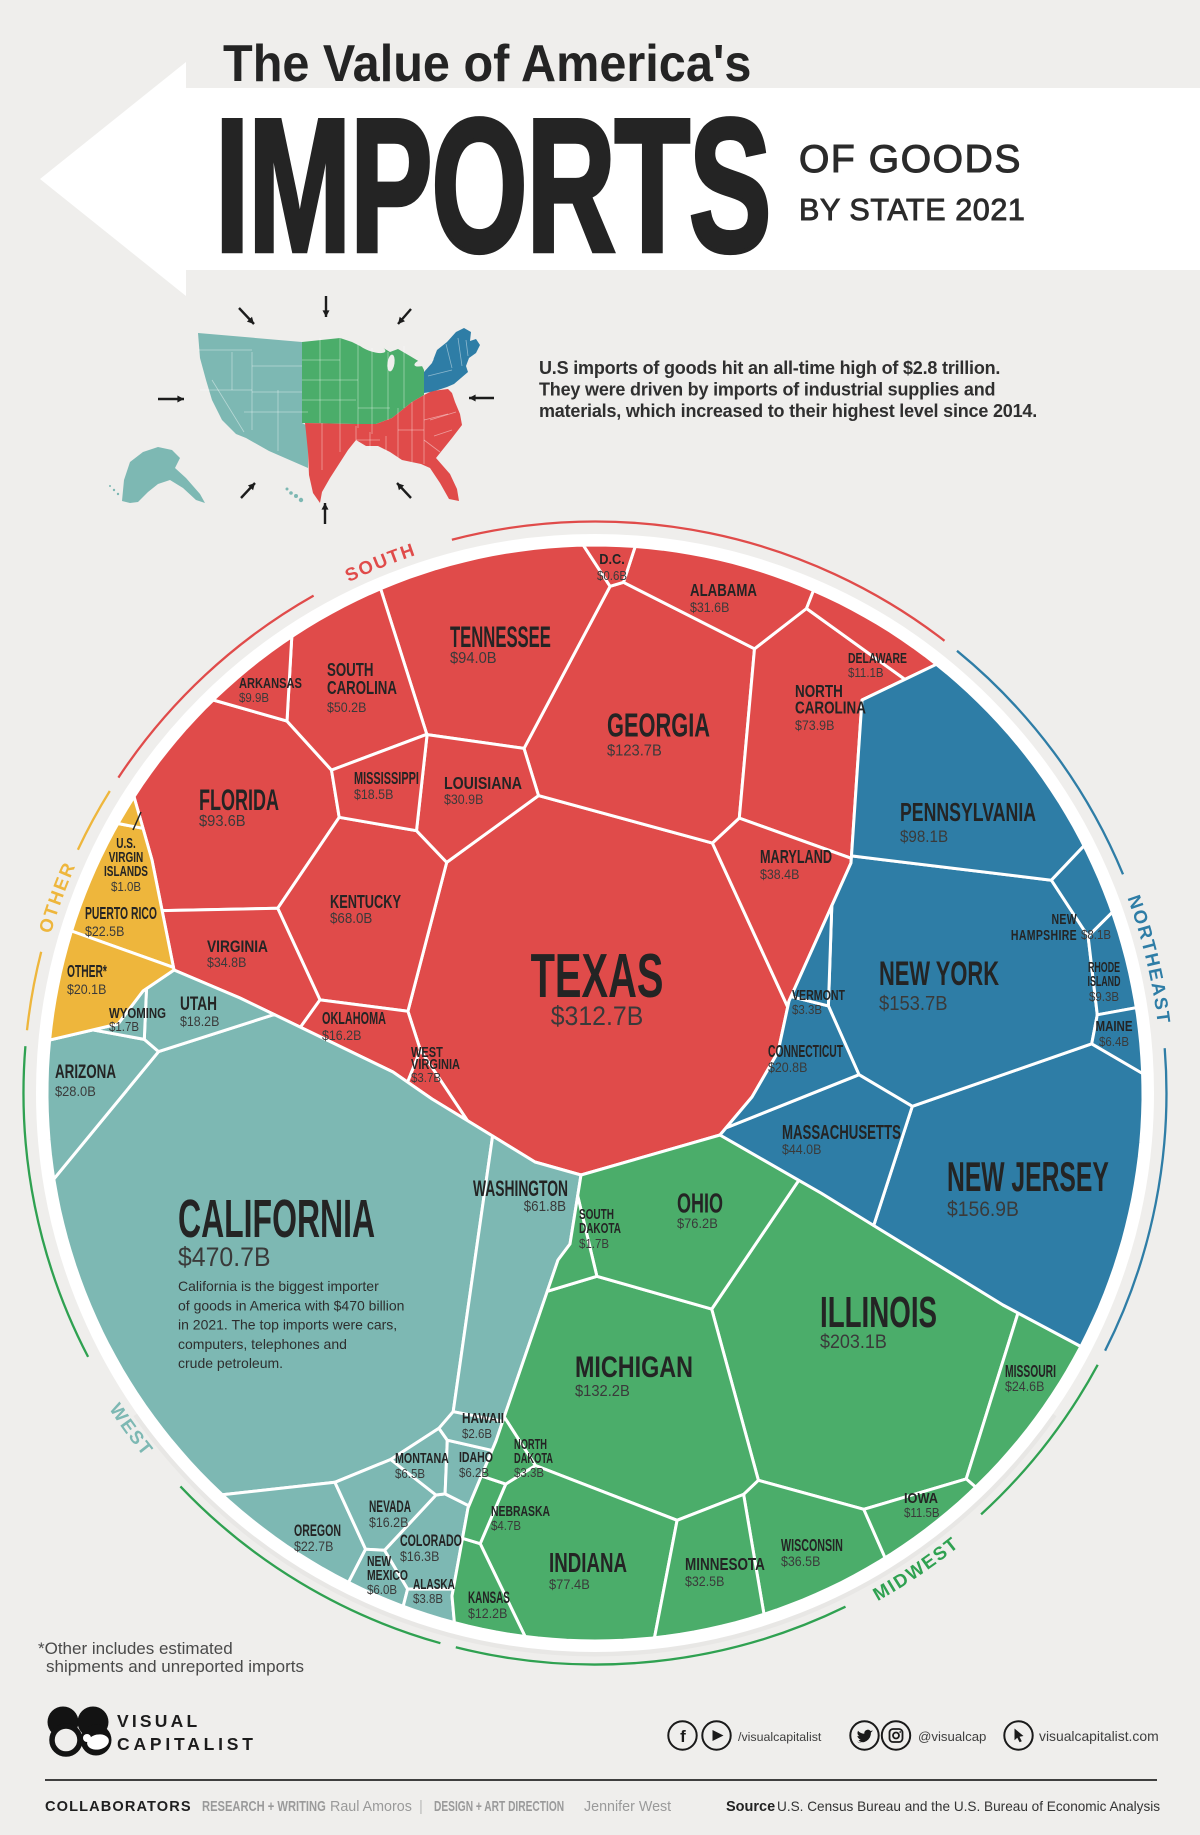 This screenshot has height=1835, width=1200. What do you see at coordinates (175, 1666) in the screenshot?
I see `svg-text:shipments and unreported impor: shipments and unreported imports` at bounding box center [175, 1666].